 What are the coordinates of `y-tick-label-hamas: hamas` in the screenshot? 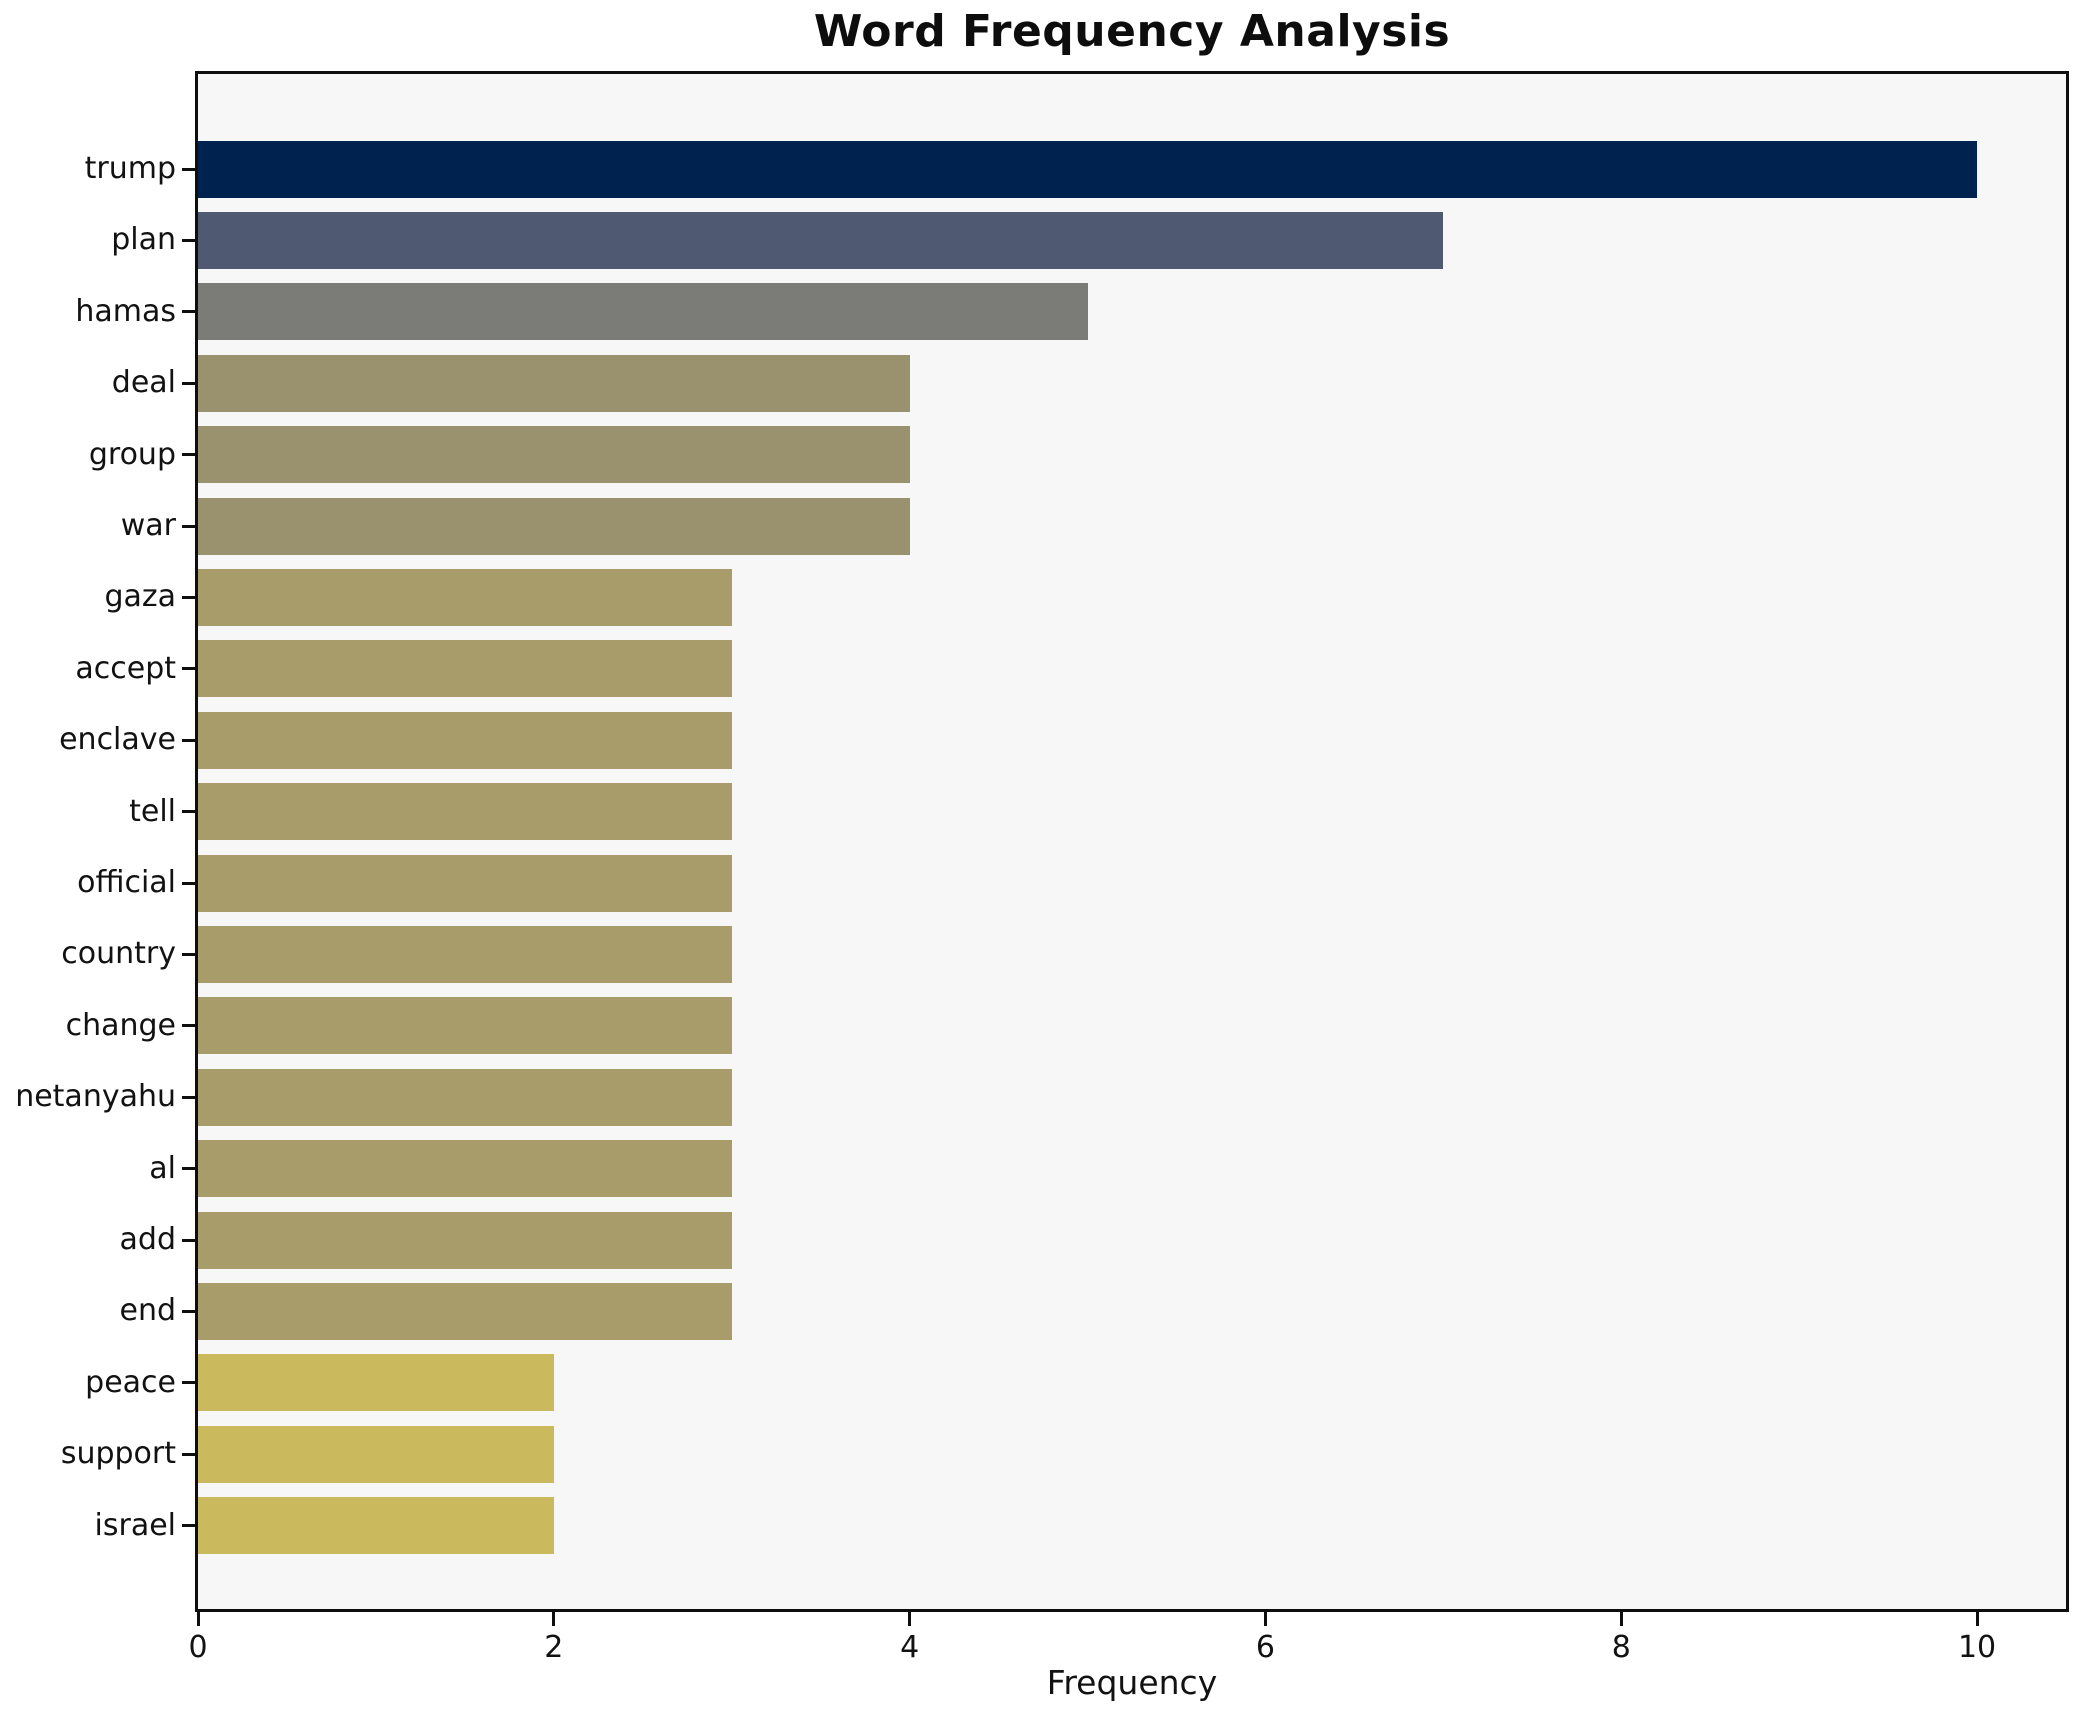 It's located at (125, 311).